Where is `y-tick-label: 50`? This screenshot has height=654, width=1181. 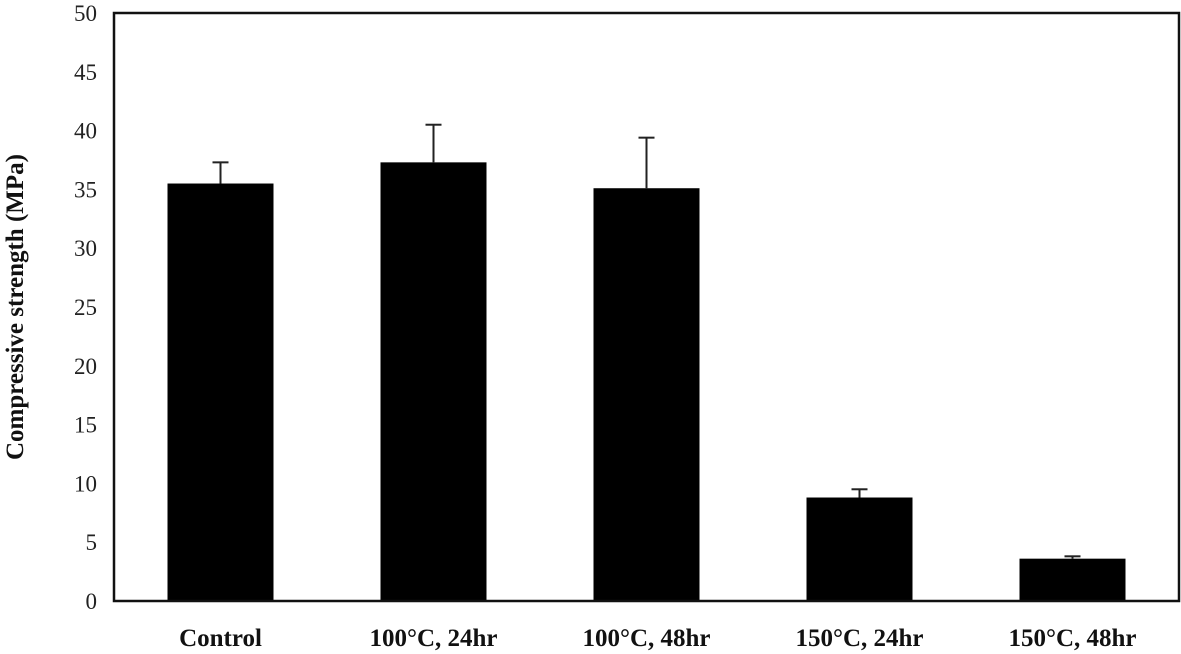
y-tick-label: 50 is located at coordinates (85, 13).